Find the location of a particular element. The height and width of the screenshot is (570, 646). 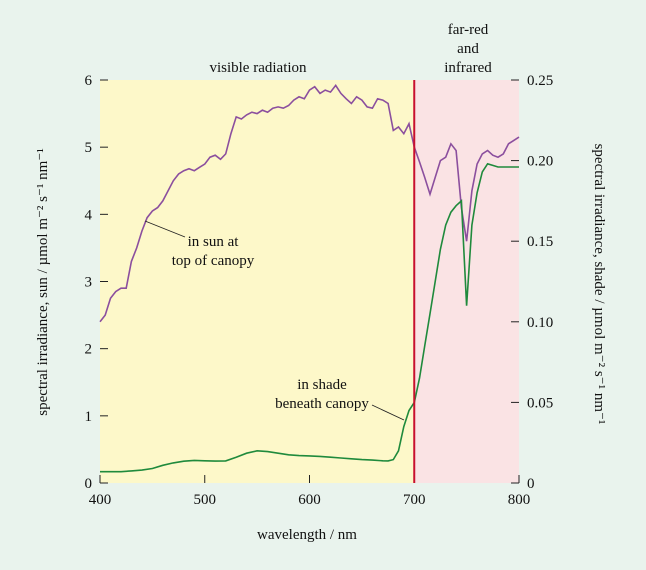

x-tick-label: 800 is located at coordinates (519, 500).